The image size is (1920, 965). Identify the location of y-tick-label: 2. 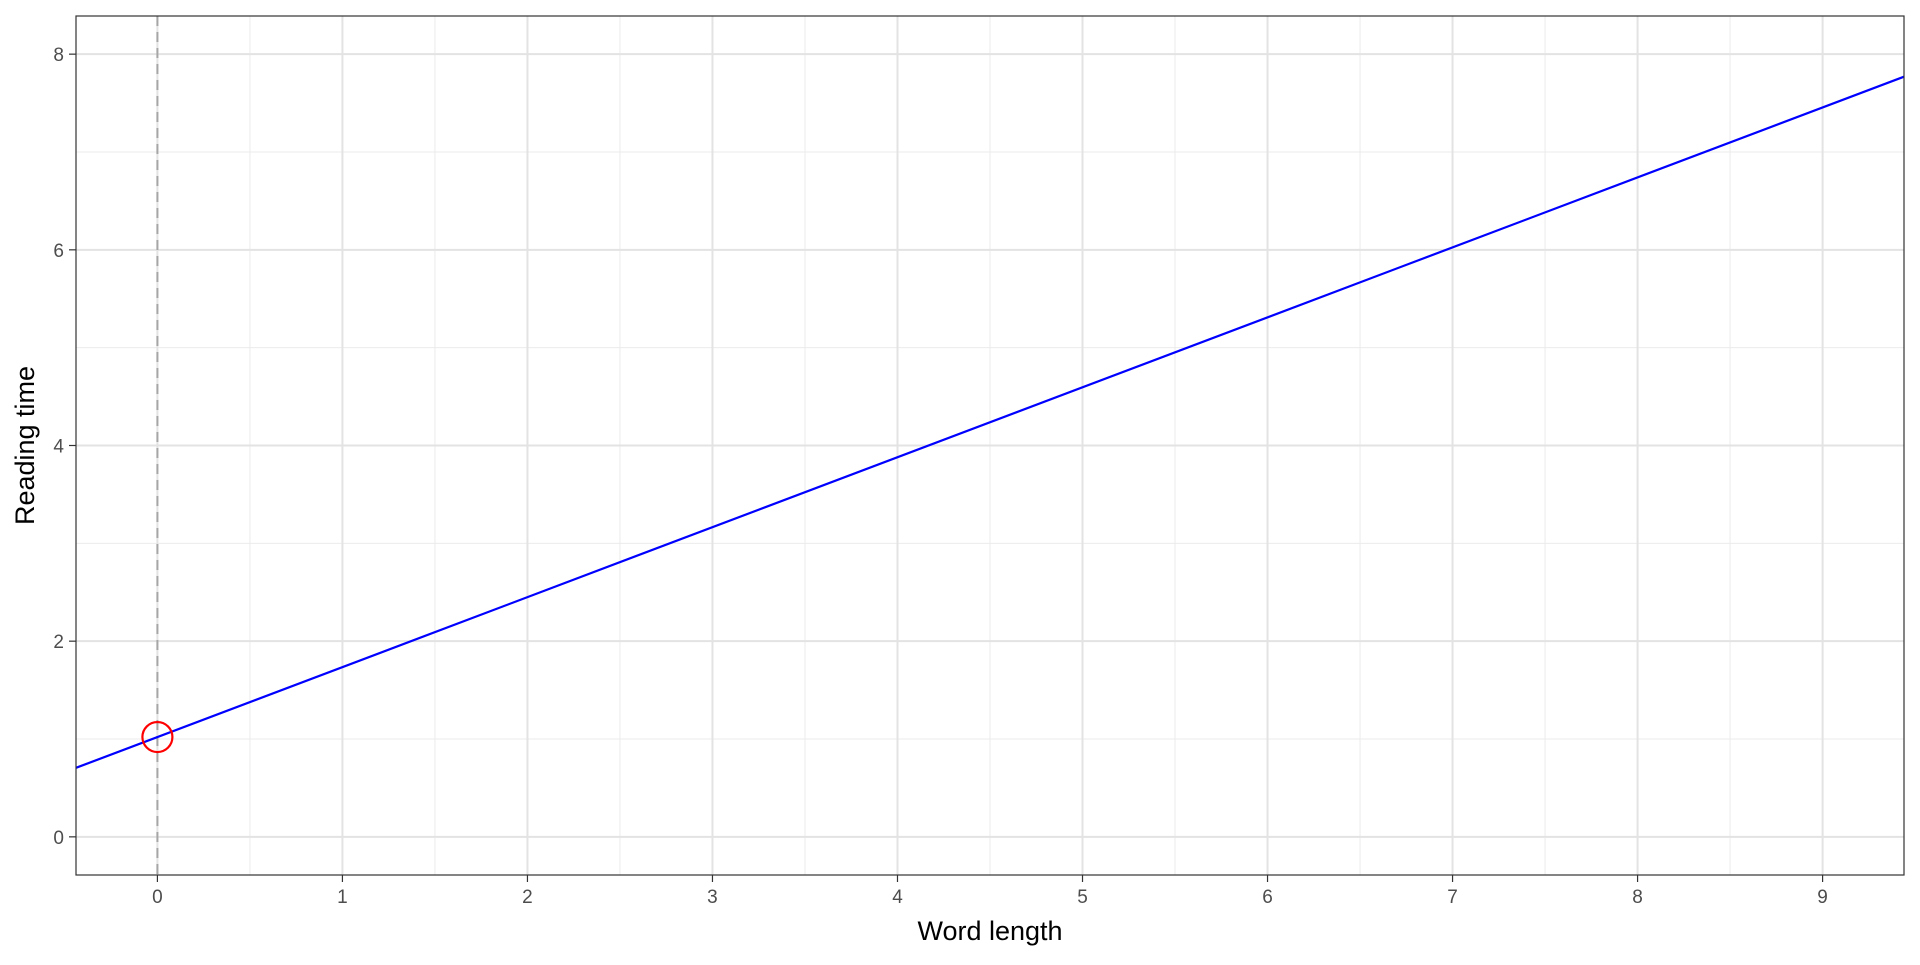
(58, 642).